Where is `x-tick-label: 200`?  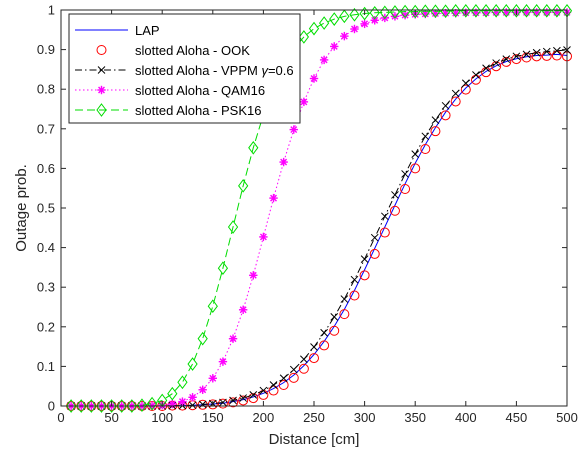
x-tick-label: 200 is located at coordinates (264, 417).